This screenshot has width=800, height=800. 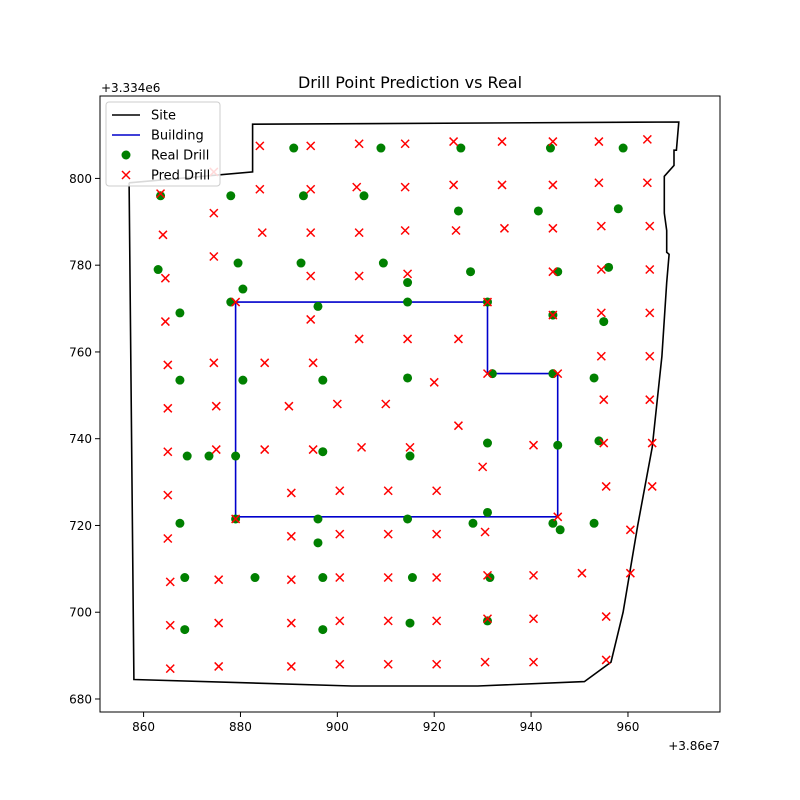 What do you see at coordinates (80, 179) in the screenshot?
I see `y-tick-label-800: 800` at bounding box center [80, 179].